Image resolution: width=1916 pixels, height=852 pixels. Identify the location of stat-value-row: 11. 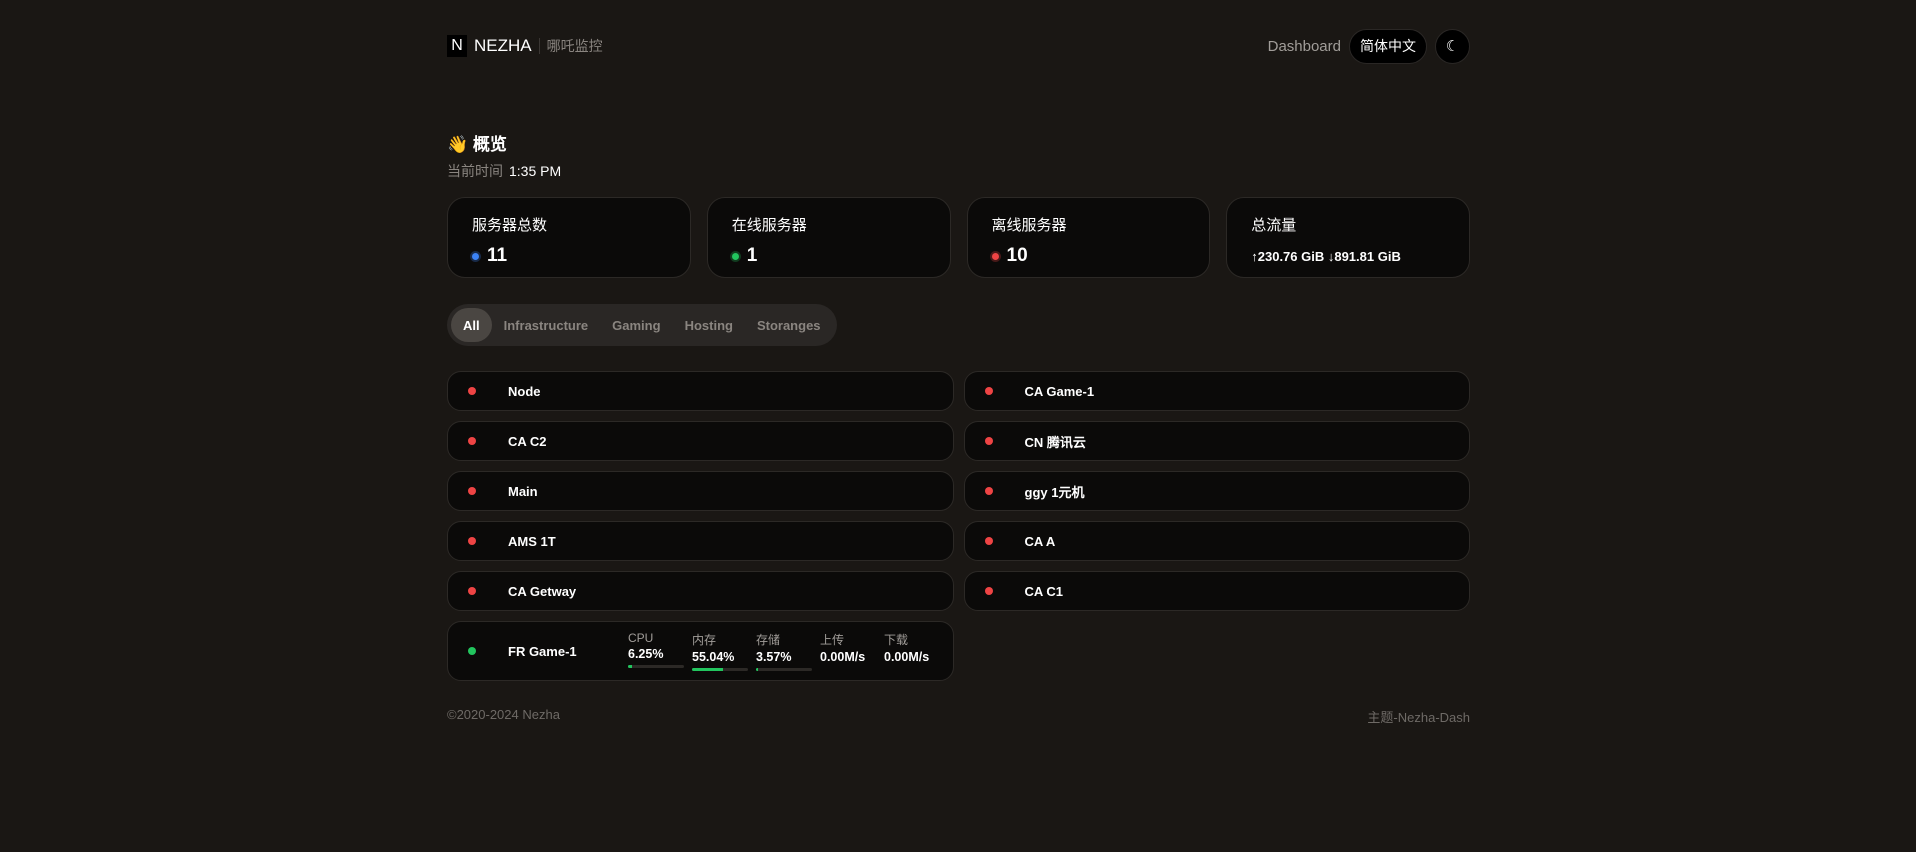
(569, 256).